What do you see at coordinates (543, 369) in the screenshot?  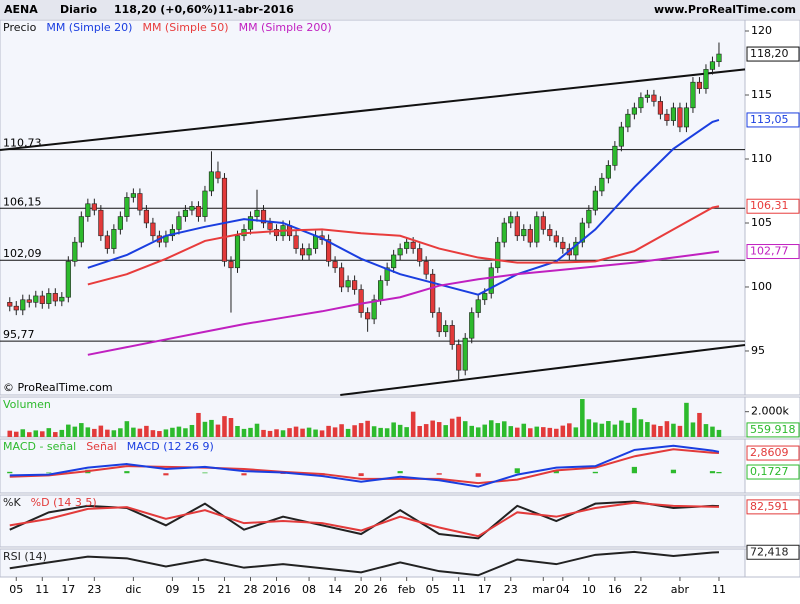 I see `trend-line` at bounding box center [543, 369].